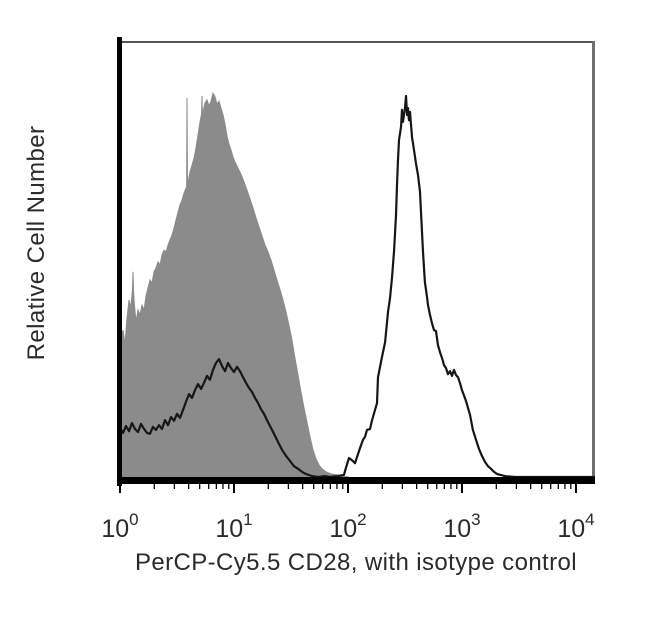  Describe the element at coordinates (593, 262) in the screenshot. I see `plot-right-border` at that location.